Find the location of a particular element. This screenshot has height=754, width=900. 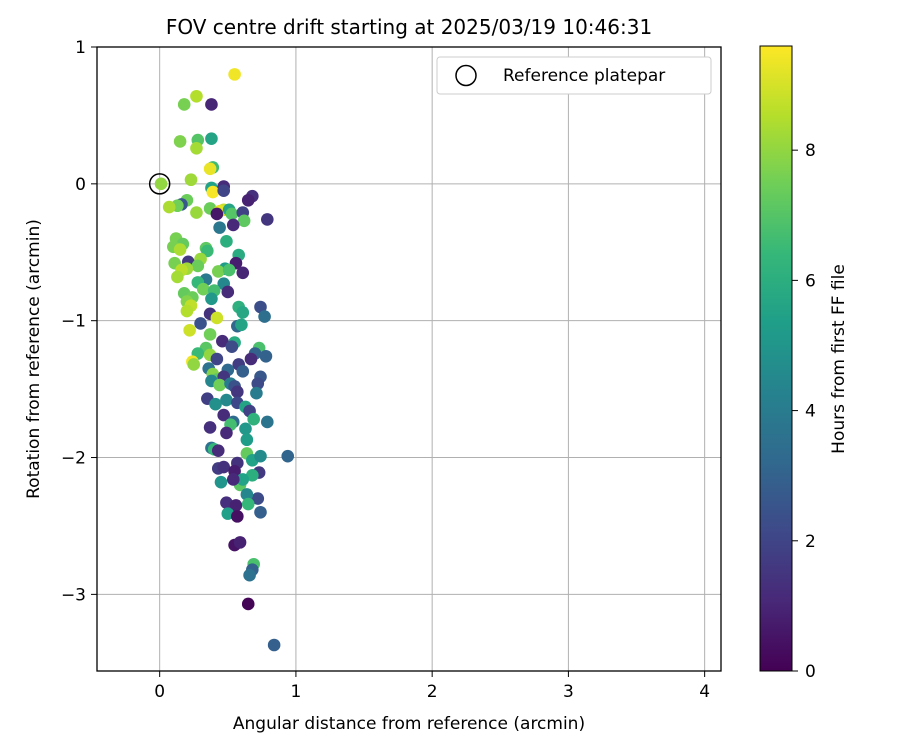

x-tick-label: 0 is located at coordinates (159, 692).